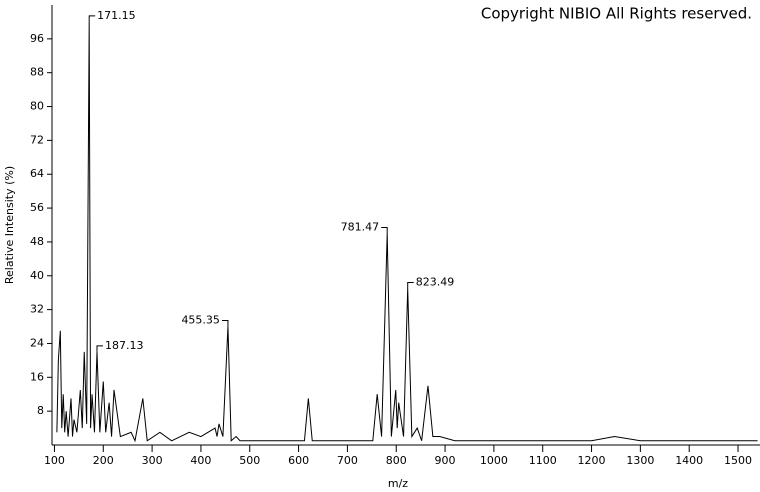 The height and width of the screenshot is (492, 760). What do you see at coordinates (152, 460) in the screenshot?
I see `x-tick-label: 300` at bounding box center [152, 460].